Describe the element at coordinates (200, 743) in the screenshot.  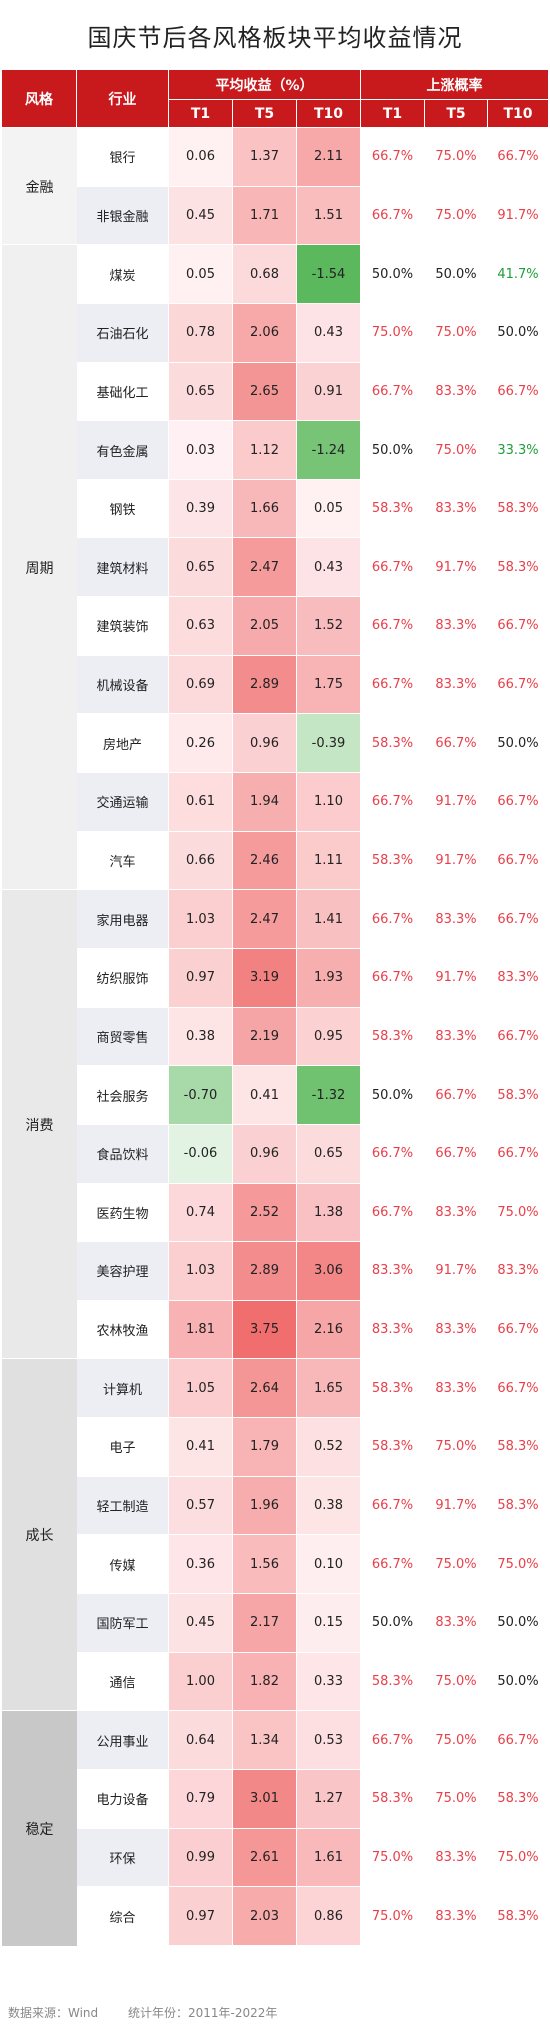
I see `return-t1: 0.26` at that location.